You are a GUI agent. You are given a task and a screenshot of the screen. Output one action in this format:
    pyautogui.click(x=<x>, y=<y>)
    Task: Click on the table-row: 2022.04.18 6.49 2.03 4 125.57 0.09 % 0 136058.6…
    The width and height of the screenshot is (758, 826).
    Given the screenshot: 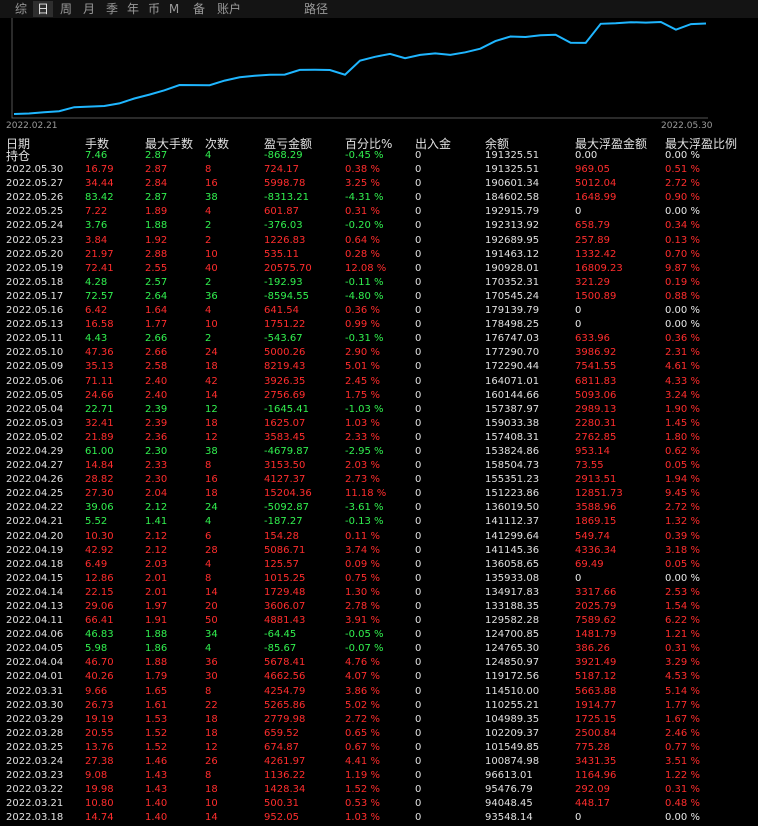 What is the action you would take?
    pyautogui.click(x=379, y=565)
    